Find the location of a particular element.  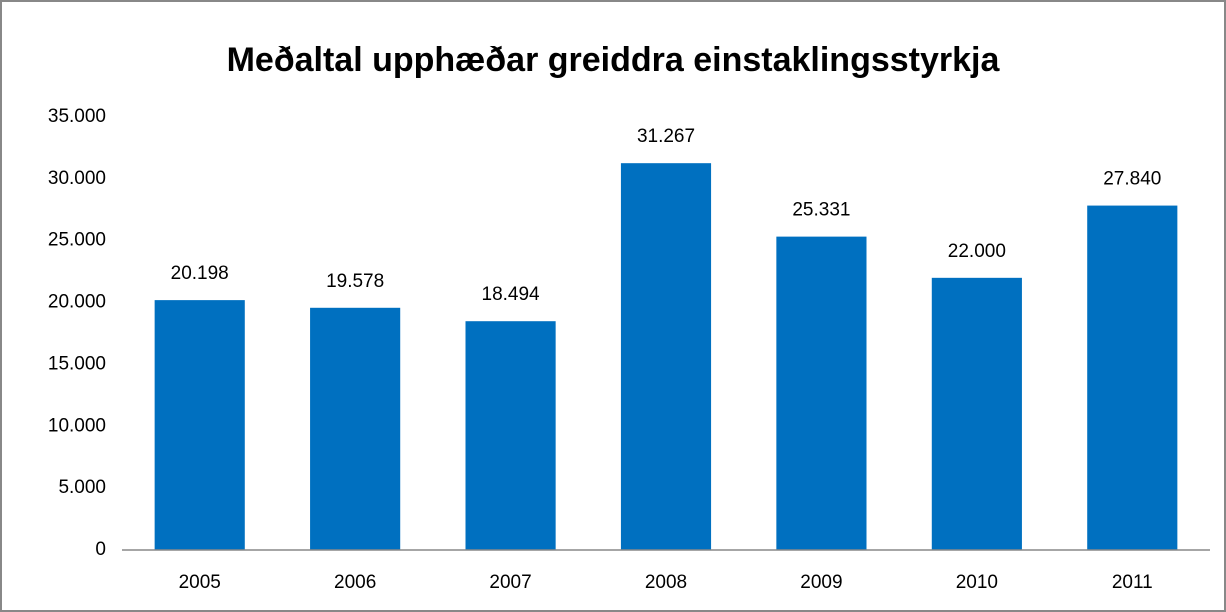

y-tick-label: 35.000 is located at coordinates (77, 116).